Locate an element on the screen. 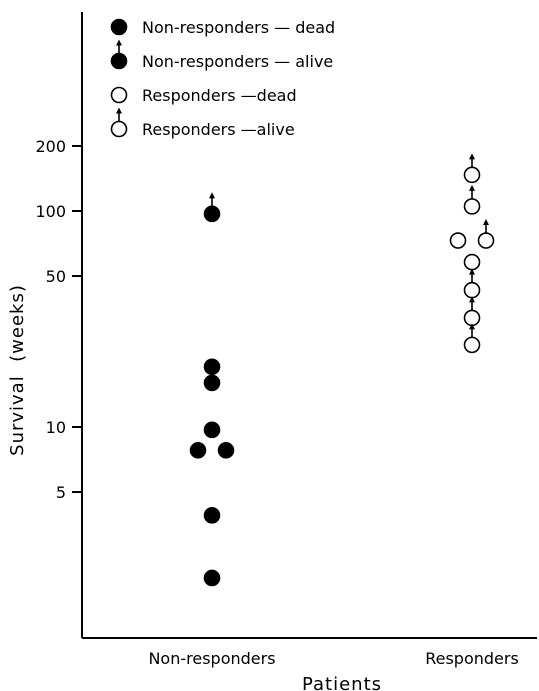 The image size is (539, 691). data-point-s0-p5-circle is located at coordinates (212, 515).